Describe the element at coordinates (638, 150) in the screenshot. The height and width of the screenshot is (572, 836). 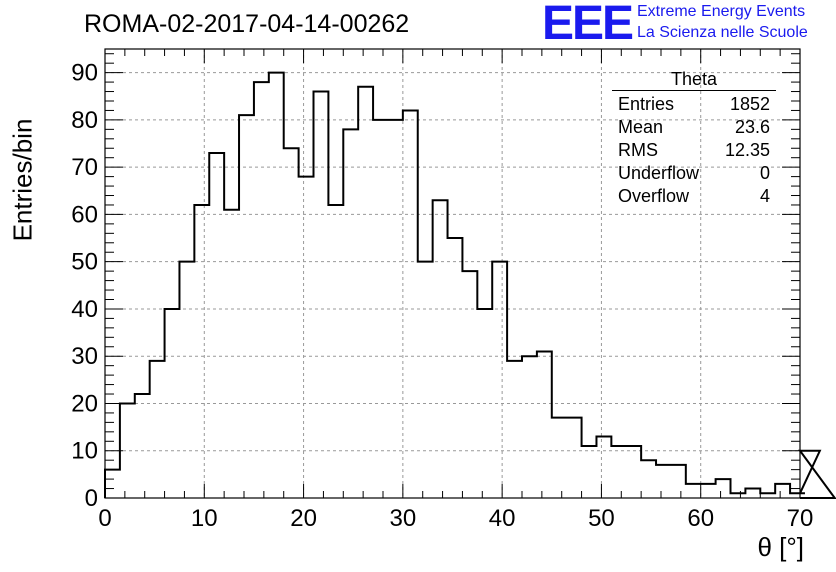
I see `stats-label: RMS` at that location.